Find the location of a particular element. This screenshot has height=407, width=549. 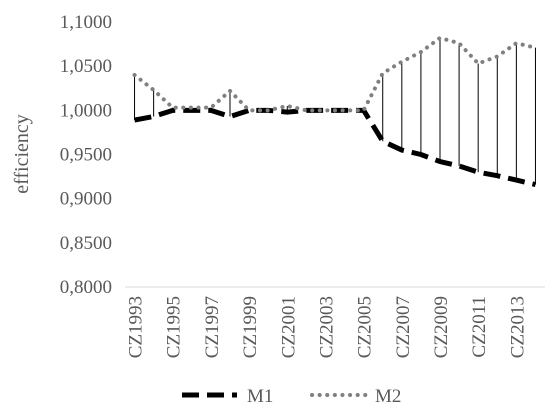

x-tick-label: CZ1995 is located at coordinates (174, 327).